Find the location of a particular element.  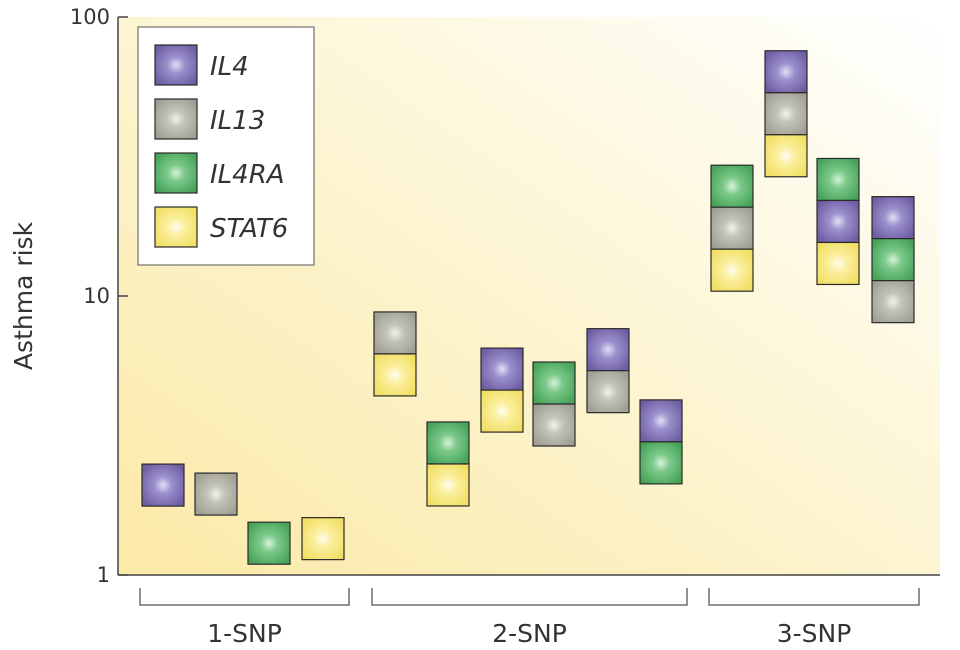

group-brackets: 1-SNP 2-SNP 3-SNP is located at coordinates (529, 618).